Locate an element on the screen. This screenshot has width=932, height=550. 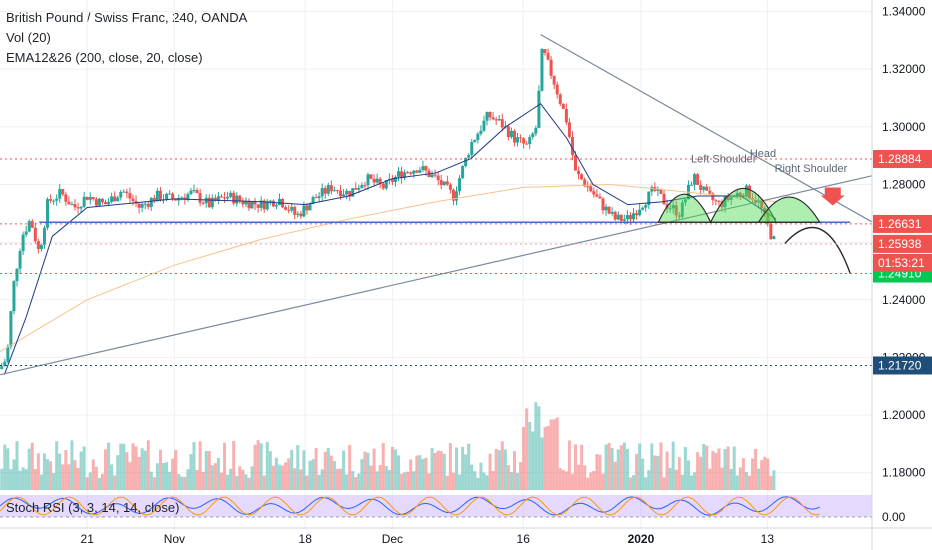
projection-arc is located at coordinates (817, 250).